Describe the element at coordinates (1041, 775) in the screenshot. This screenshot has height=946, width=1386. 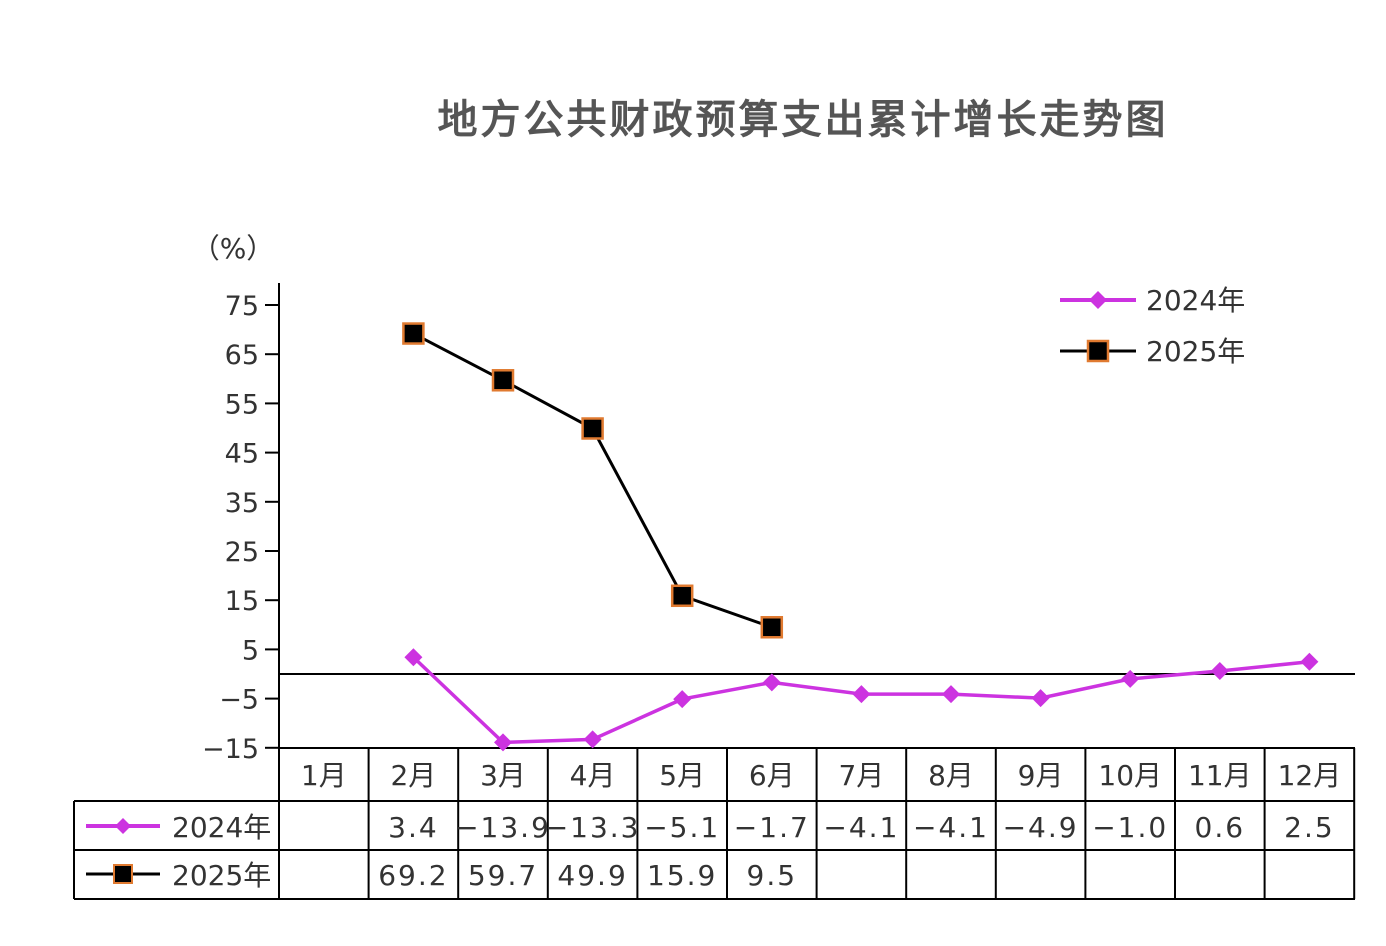
I see `month-header: 9月` at that location.